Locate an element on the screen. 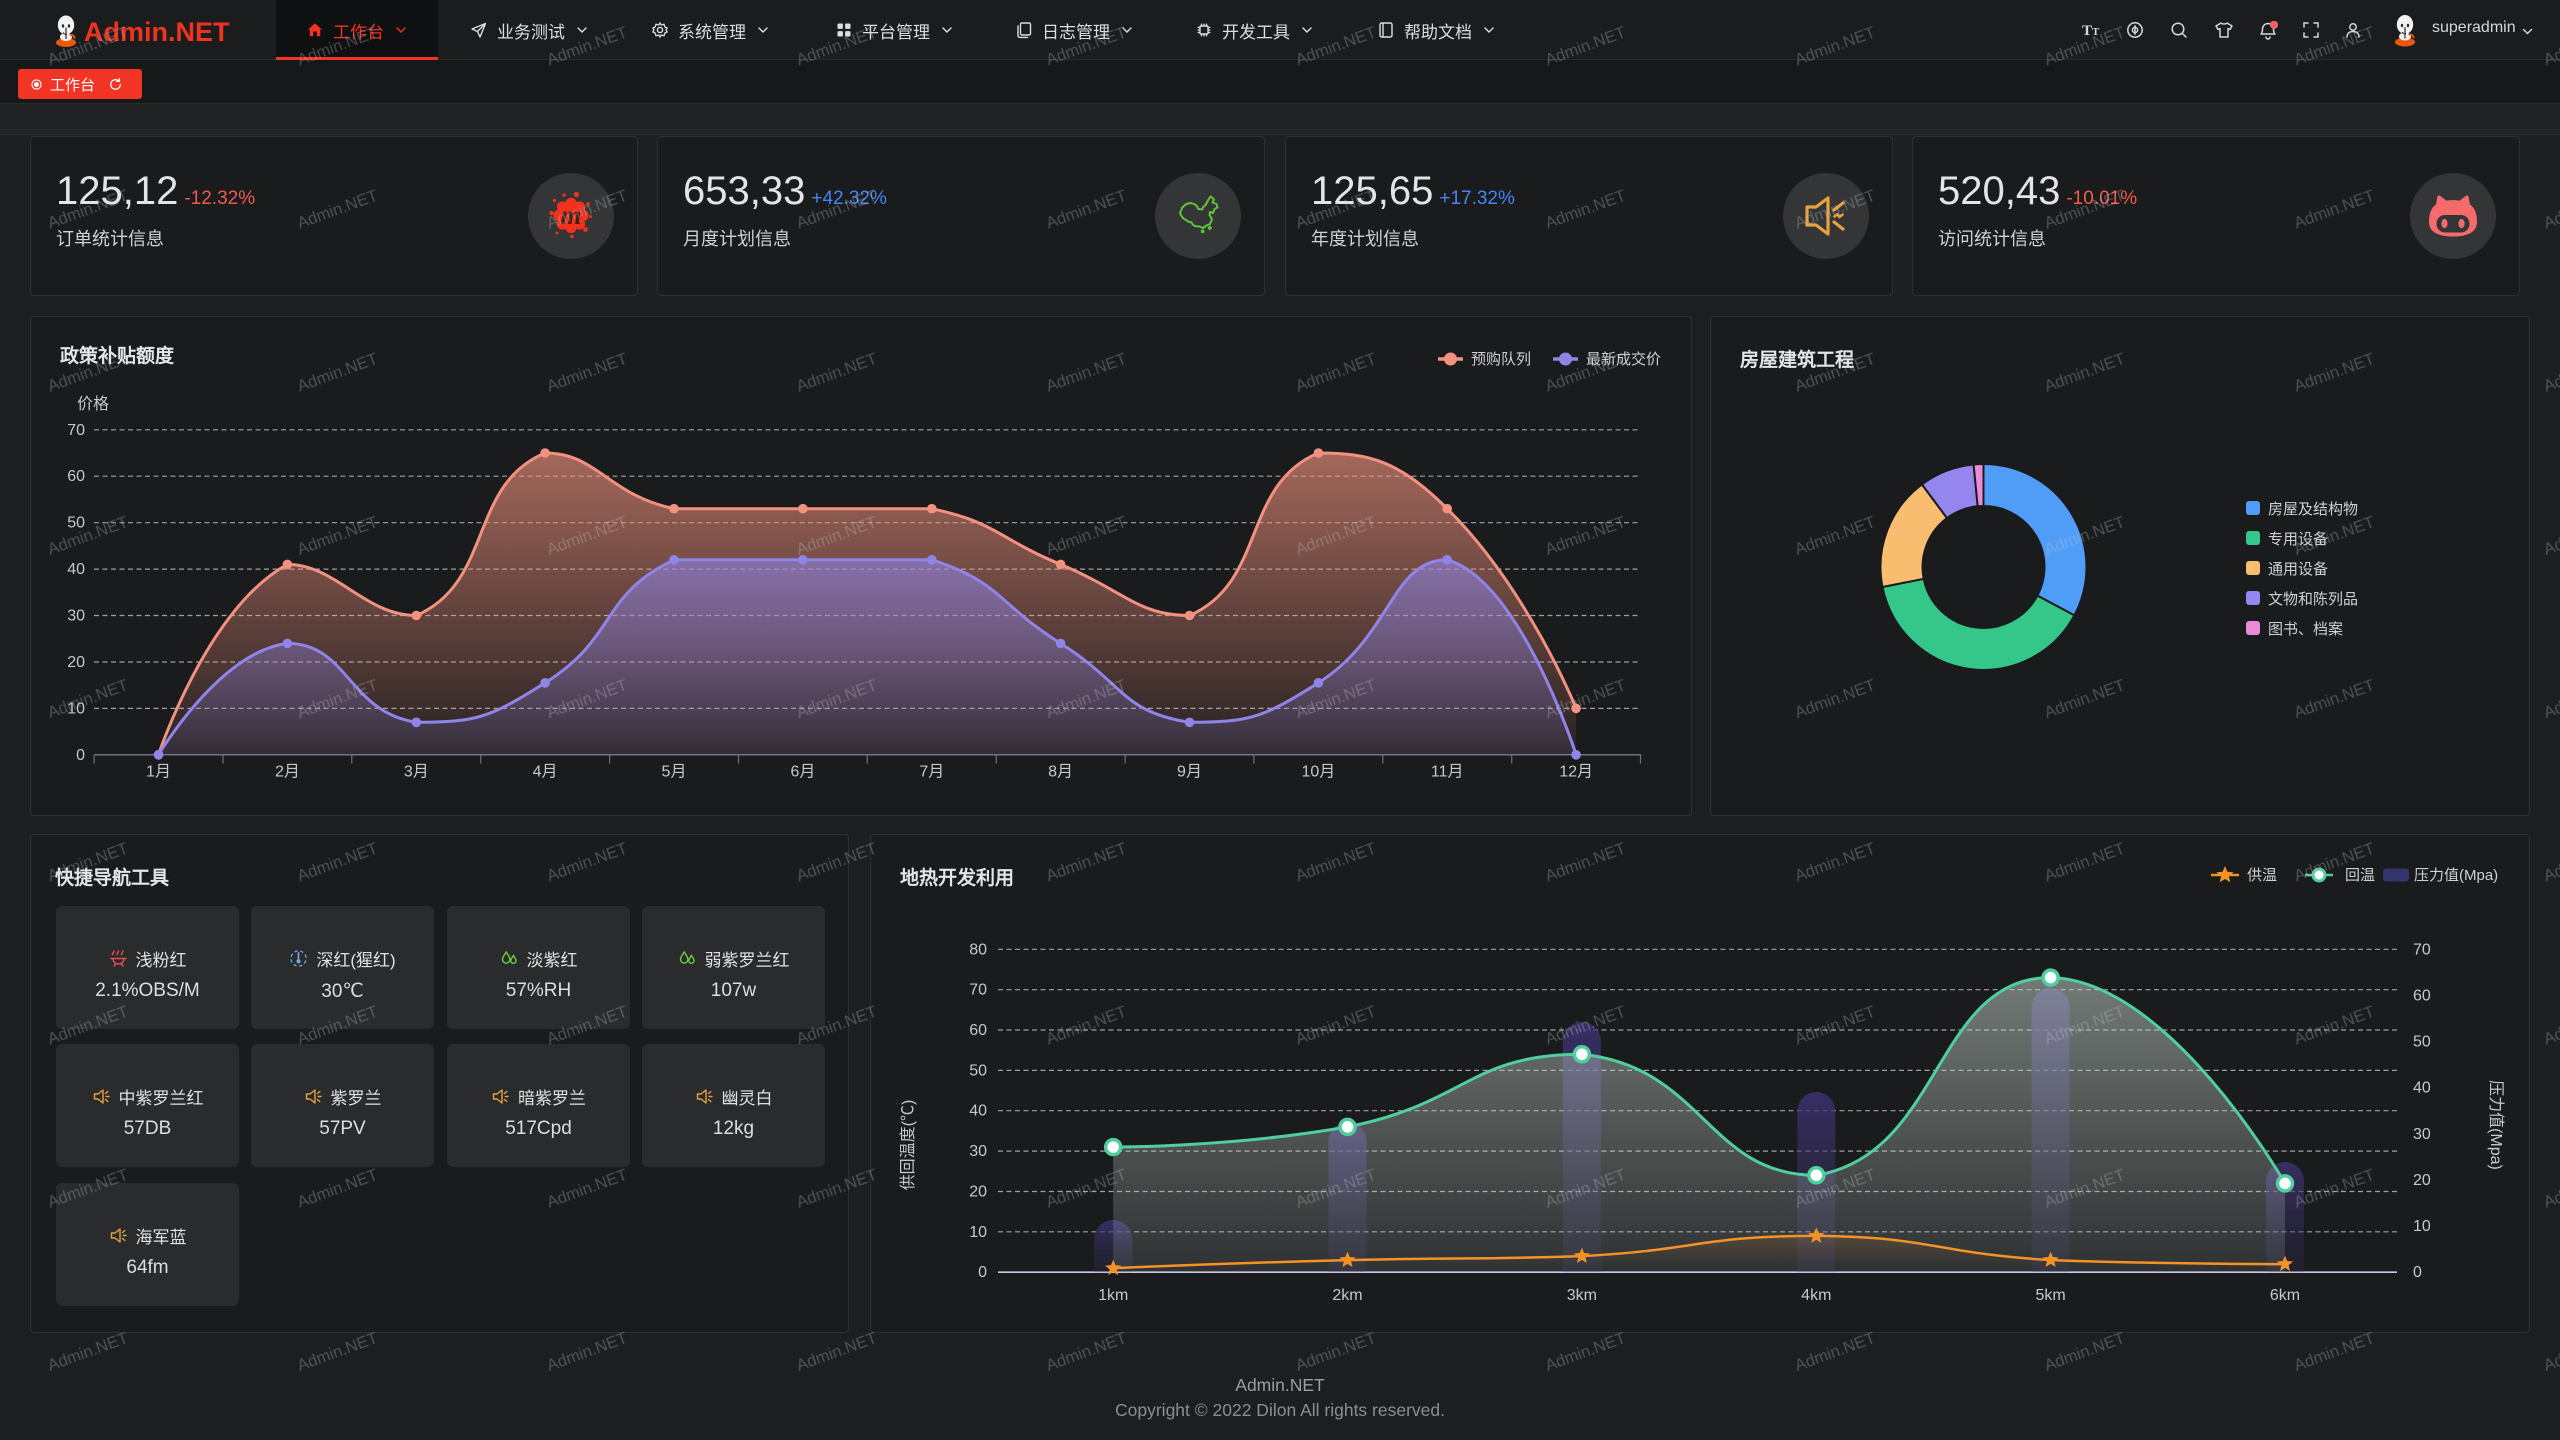 The width and height of the screenshot is (2560, 1440). svg-text: 3km is located at coordinates (1582, 1295).